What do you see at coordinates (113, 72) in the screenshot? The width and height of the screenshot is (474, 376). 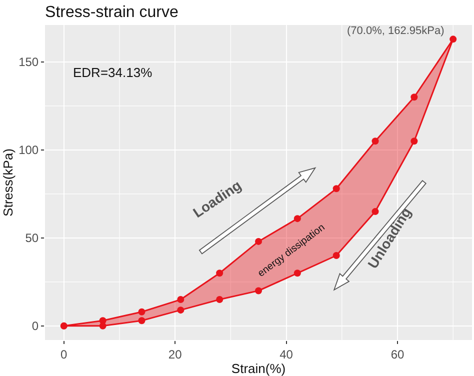 I see `annotation: EDR=34.13%` at bounding box center [113, 72].